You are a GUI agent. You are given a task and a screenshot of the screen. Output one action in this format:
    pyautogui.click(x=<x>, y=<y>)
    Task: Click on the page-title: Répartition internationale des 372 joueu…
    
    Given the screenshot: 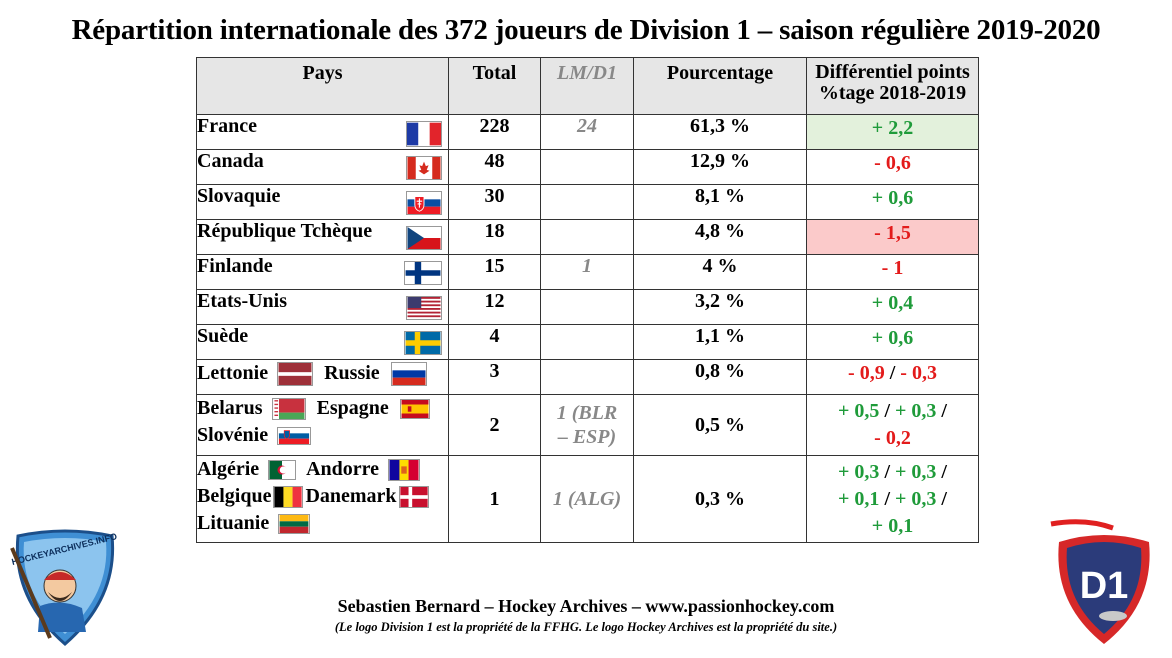 What is the action you would take?
    pyautogui.click(x=586, y=30)
    